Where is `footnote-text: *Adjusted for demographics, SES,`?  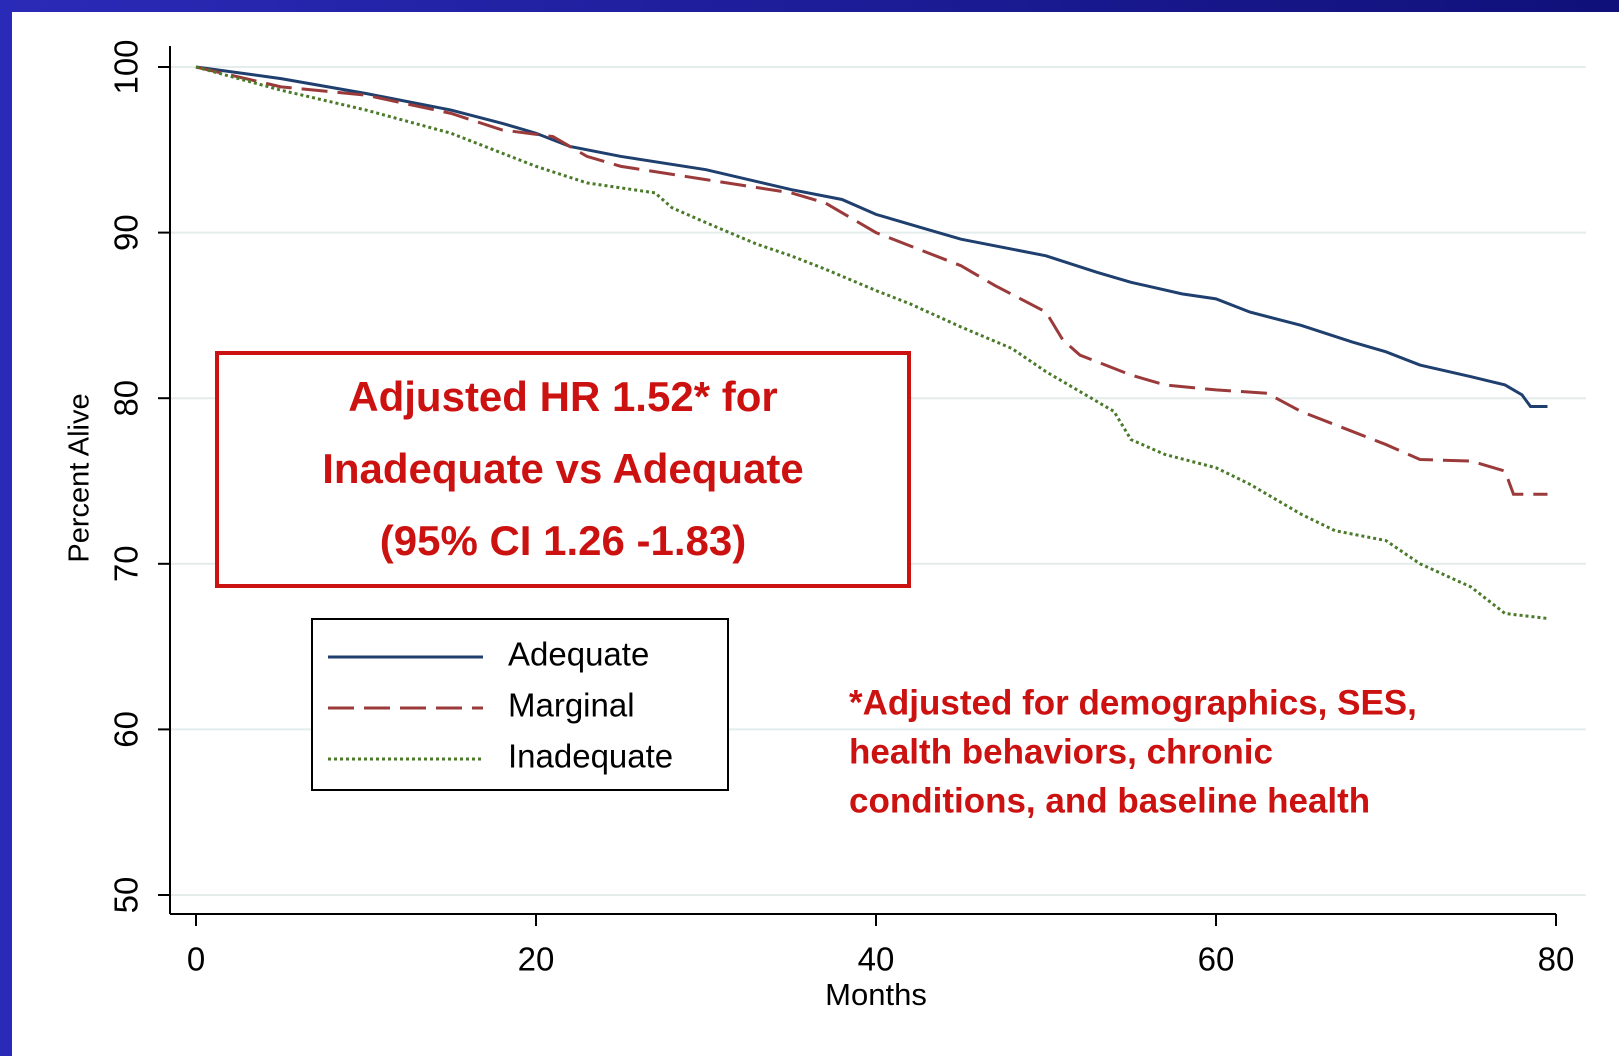
footnote-text: *Adjusted for demographics, SES, is located at coordinates (1133, 702).